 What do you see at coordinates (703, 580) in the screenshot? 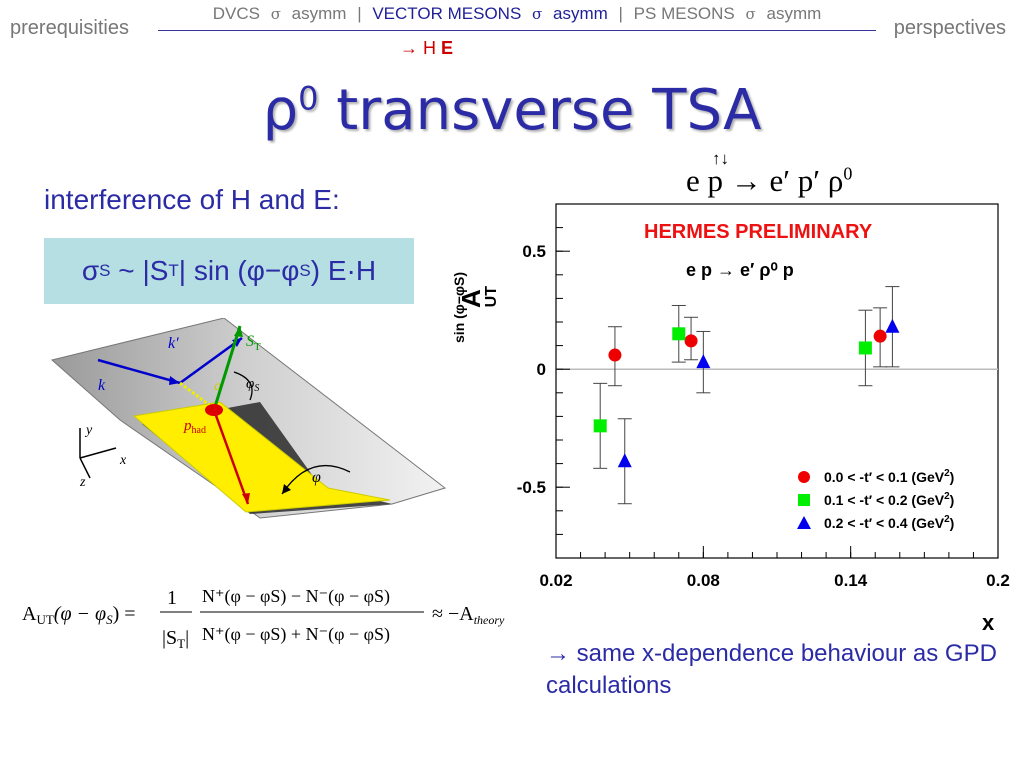
I see `x-tick-label: 0.08` at bounding box center [703, 580].